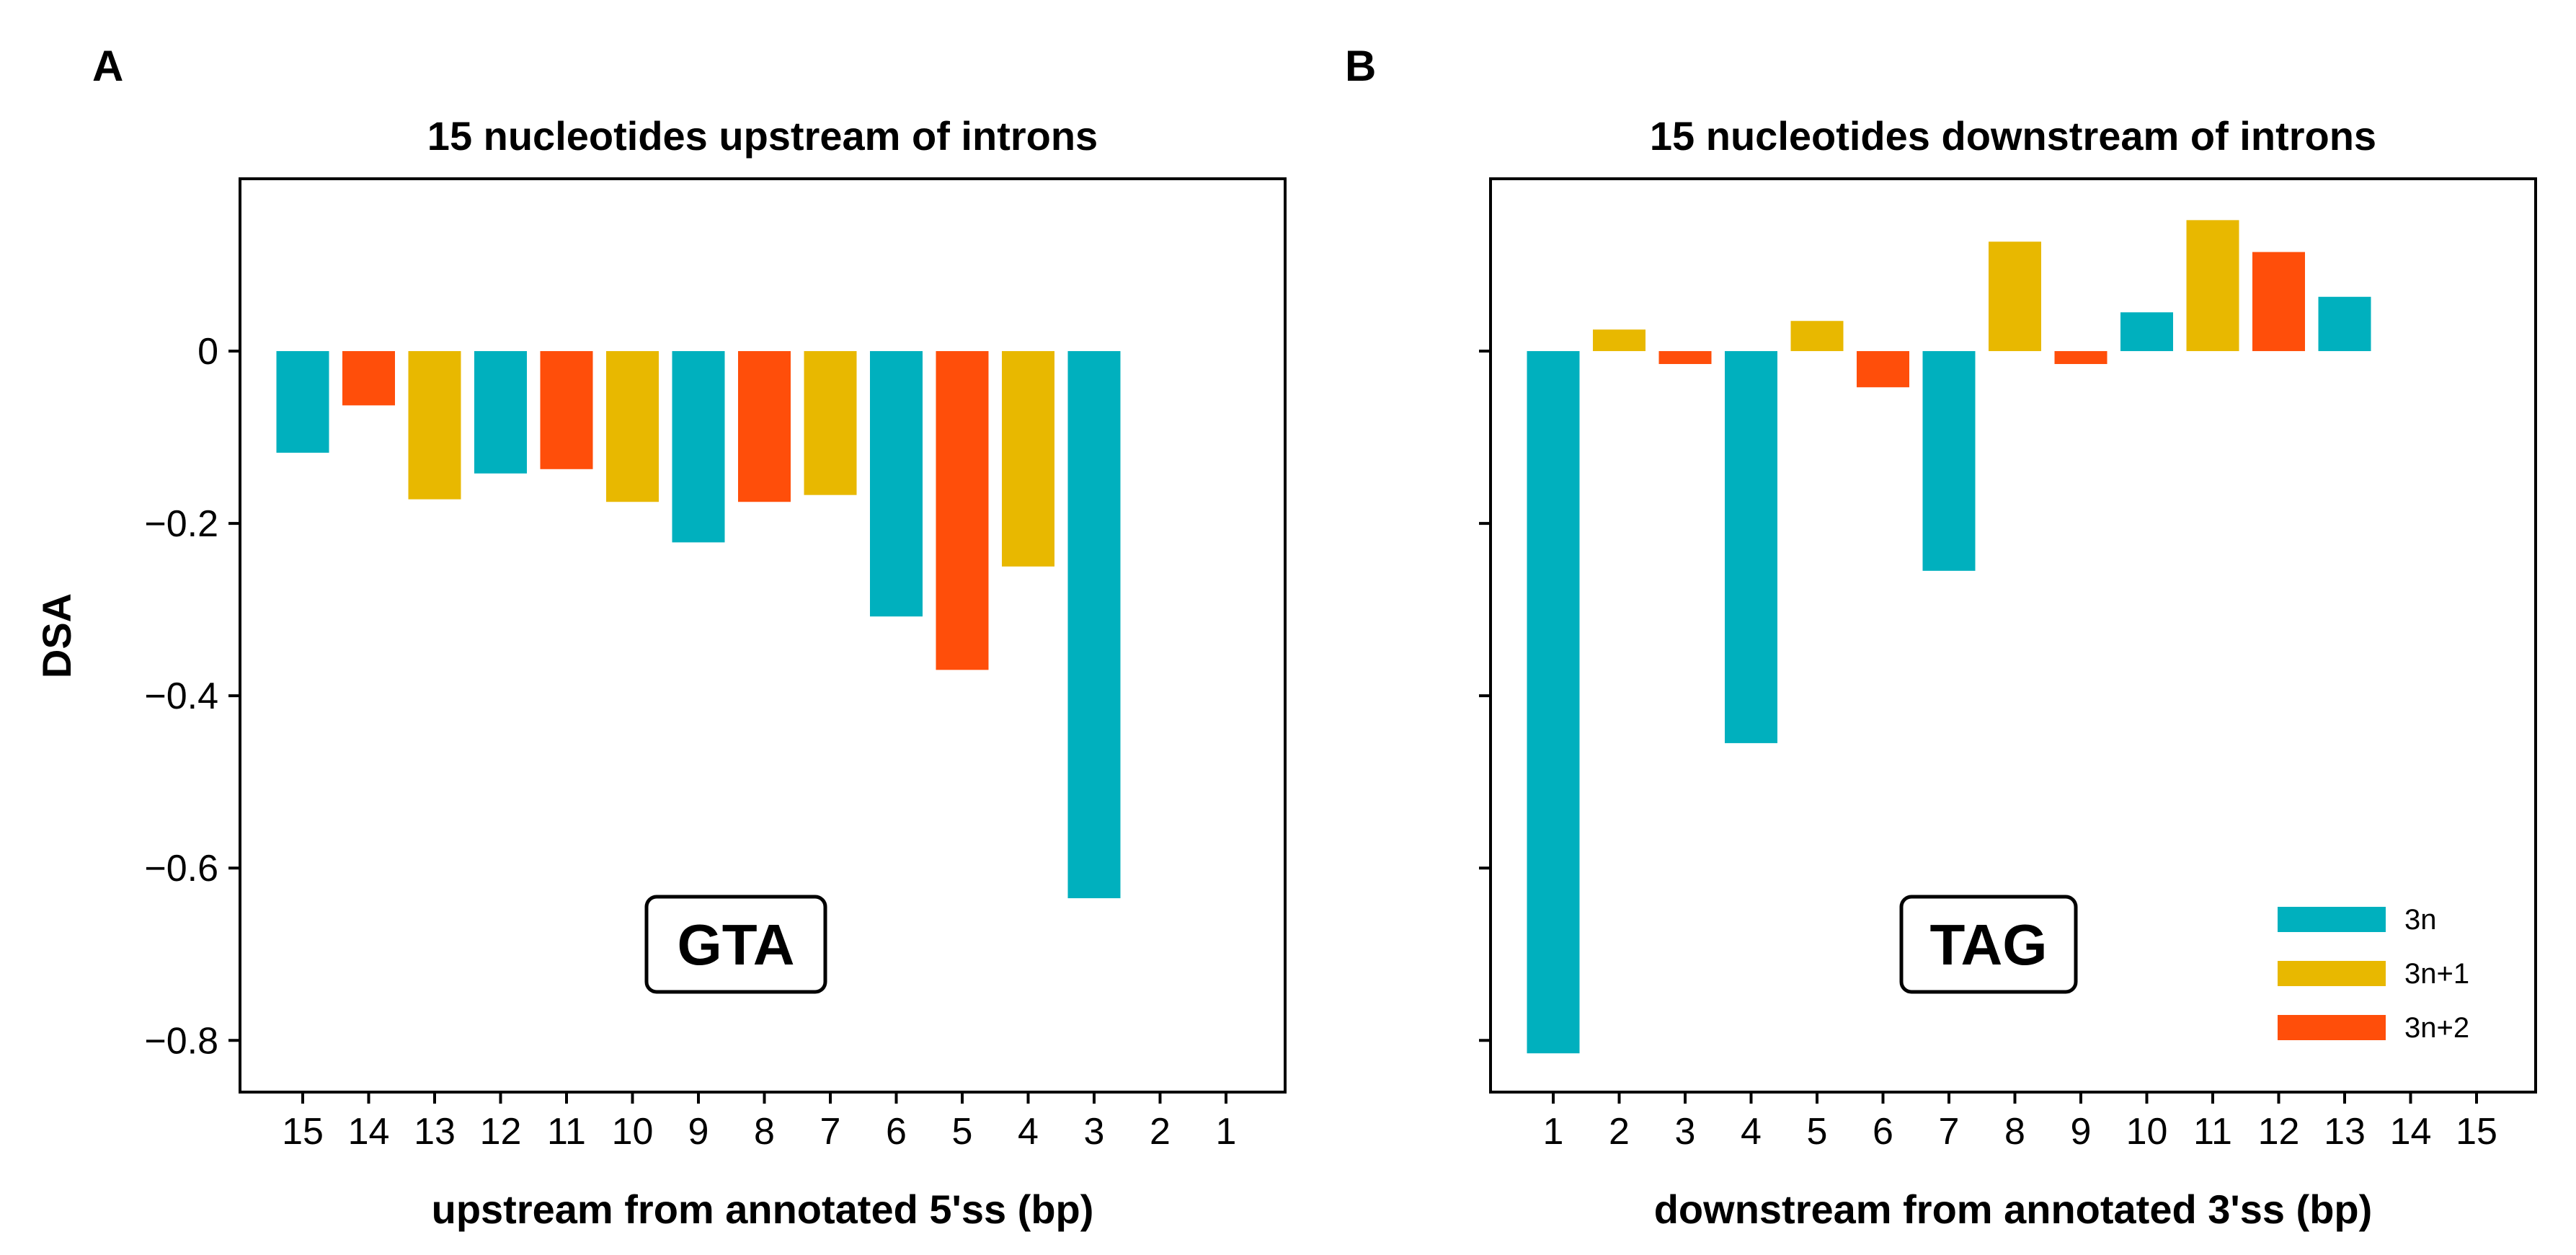 The height and width of the screenshot is (1255, 2576). Describe the element at coordinates (763, 1209) in the screenshot. I see `panel-a-xlabel: upstream from annotated 5'ss (bp)` at that location.